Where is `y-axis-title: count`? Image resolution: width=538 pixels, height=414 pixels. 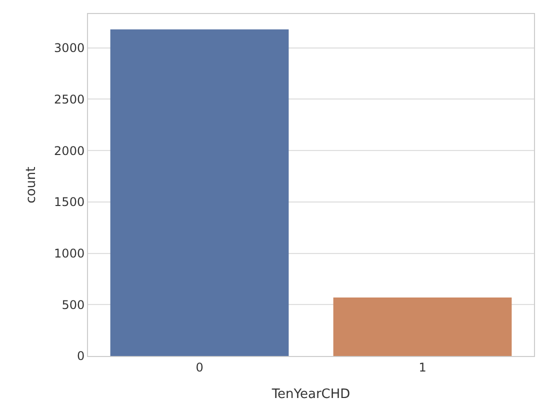
y-axis-title: count is located at coordinates (32, 185).